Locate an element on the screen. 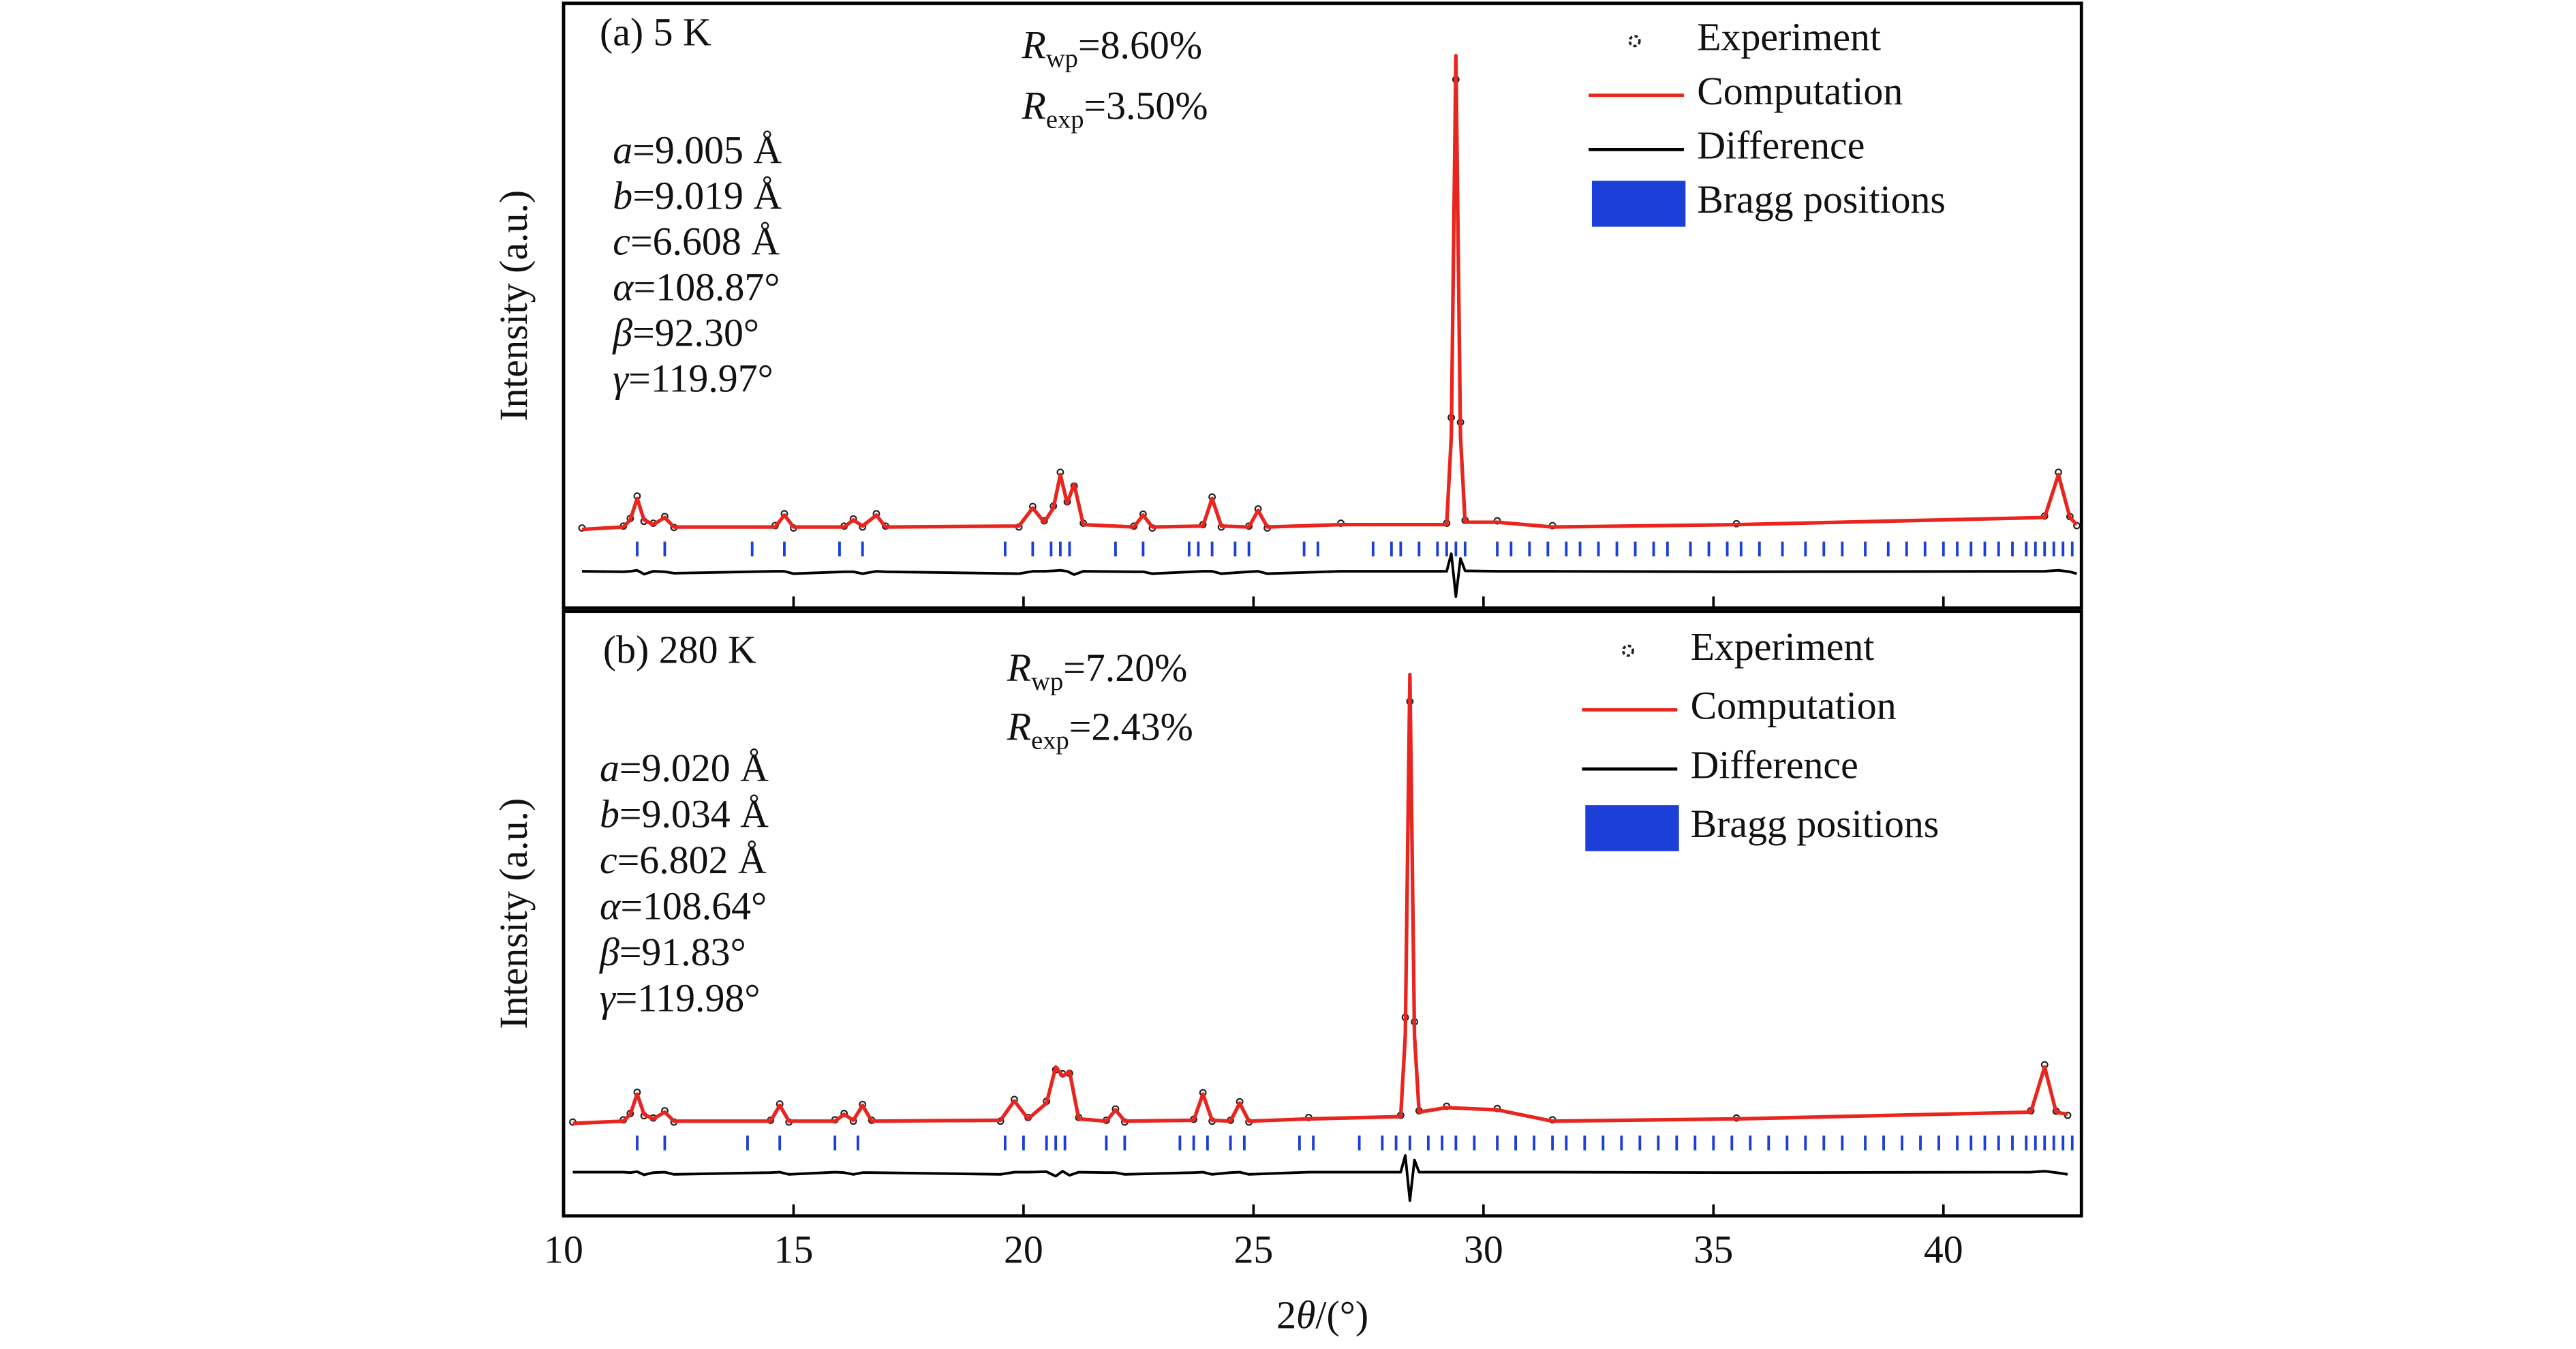 The width and height of the screenshot is (2576, 1349). lattice-parameter: b=9.019 Å is located at coordinates (697, 196).